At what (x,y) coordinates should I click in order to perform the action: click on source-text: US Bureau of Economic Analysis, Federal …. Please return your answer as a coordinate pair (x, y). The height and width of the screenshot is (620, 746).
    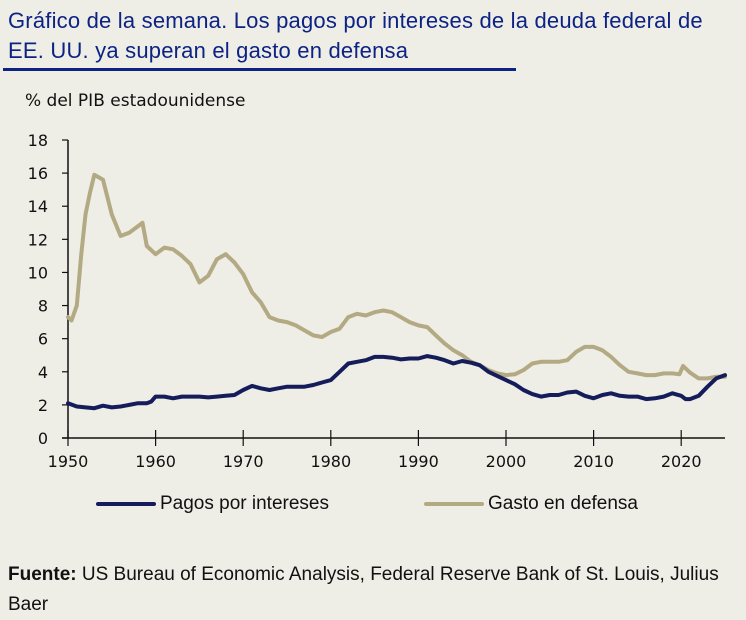
    Looking at the image, I should click on (363, 589).